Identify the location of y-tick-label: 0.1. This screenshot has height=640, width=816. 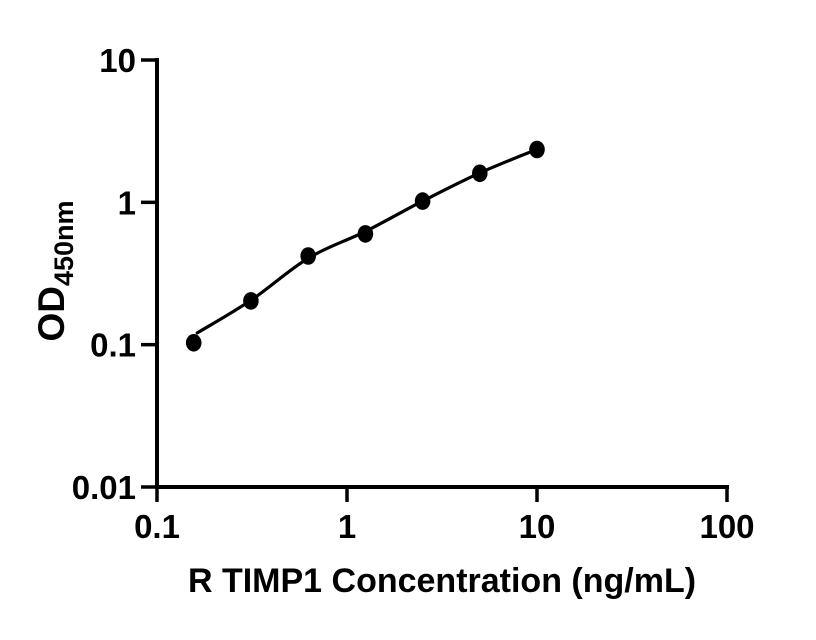
(113, 345).